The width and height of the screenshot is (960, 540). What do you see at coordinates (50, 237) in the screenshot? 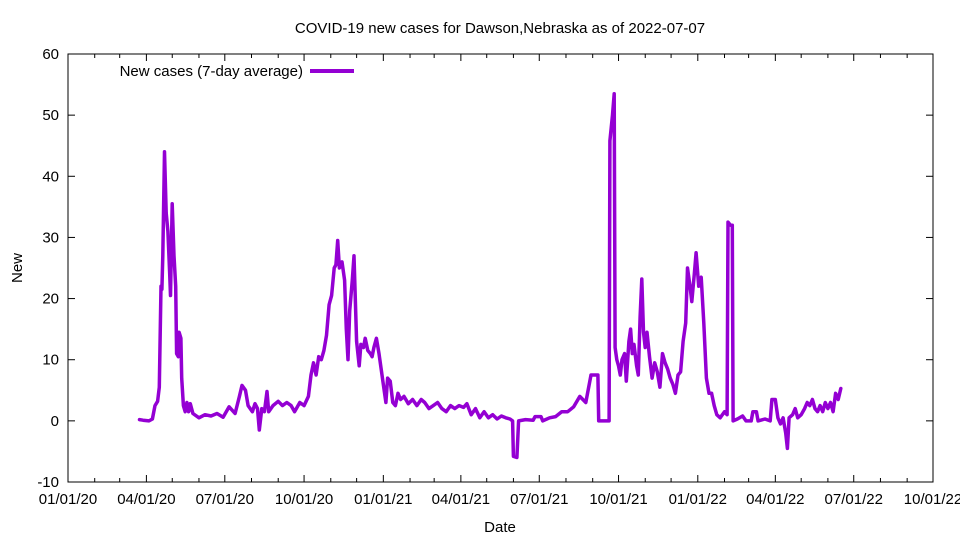
I see `y-tick-label: 30` at bounding box center [50, 237].